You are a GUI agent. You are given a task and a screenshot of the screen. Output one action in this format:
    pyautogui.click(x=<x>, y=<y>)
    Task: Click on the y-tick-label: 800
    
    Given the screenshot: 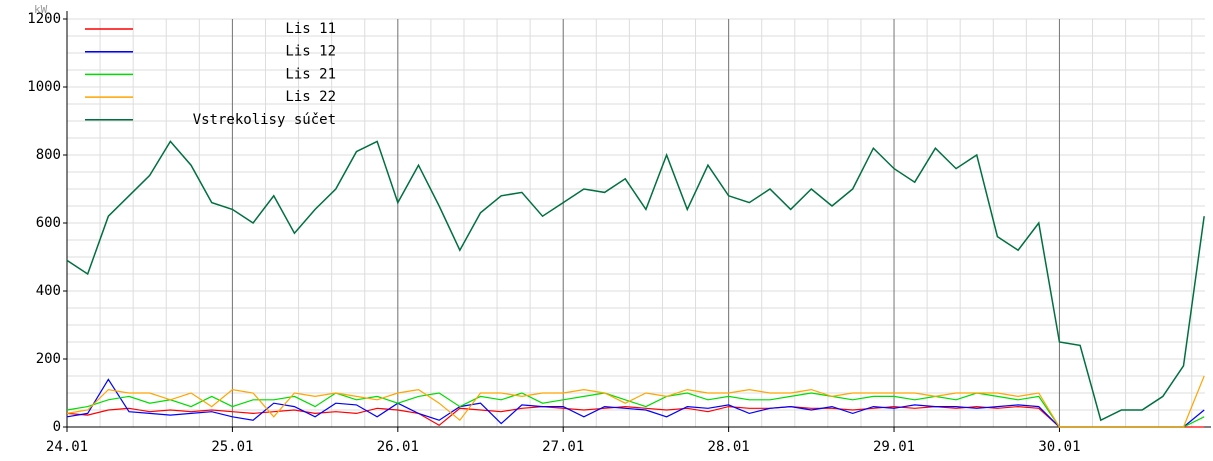 What is the action you would take?
    pyautogui.click(x=48, y=155)
    